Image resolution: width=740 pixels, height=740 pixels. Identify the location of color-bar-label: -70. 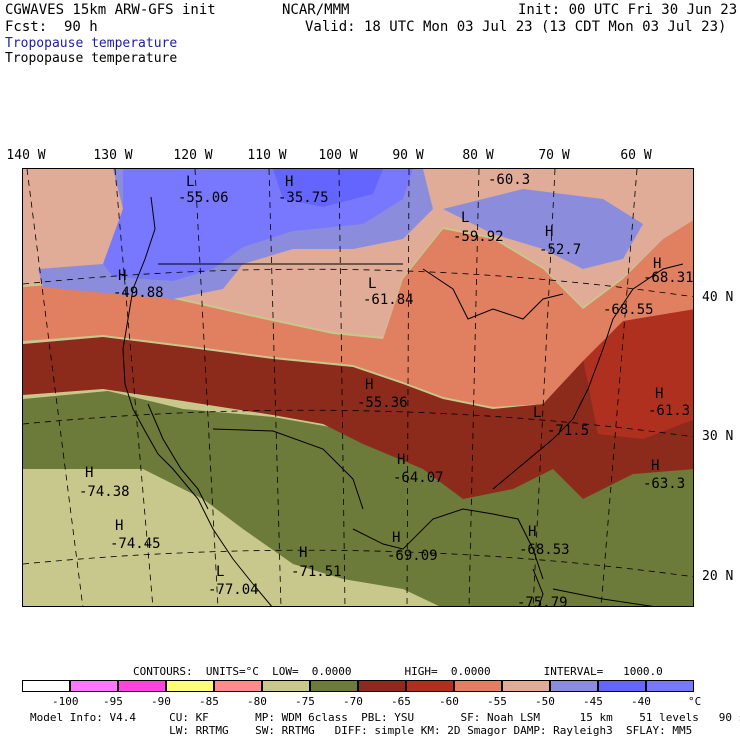
(353, 701).